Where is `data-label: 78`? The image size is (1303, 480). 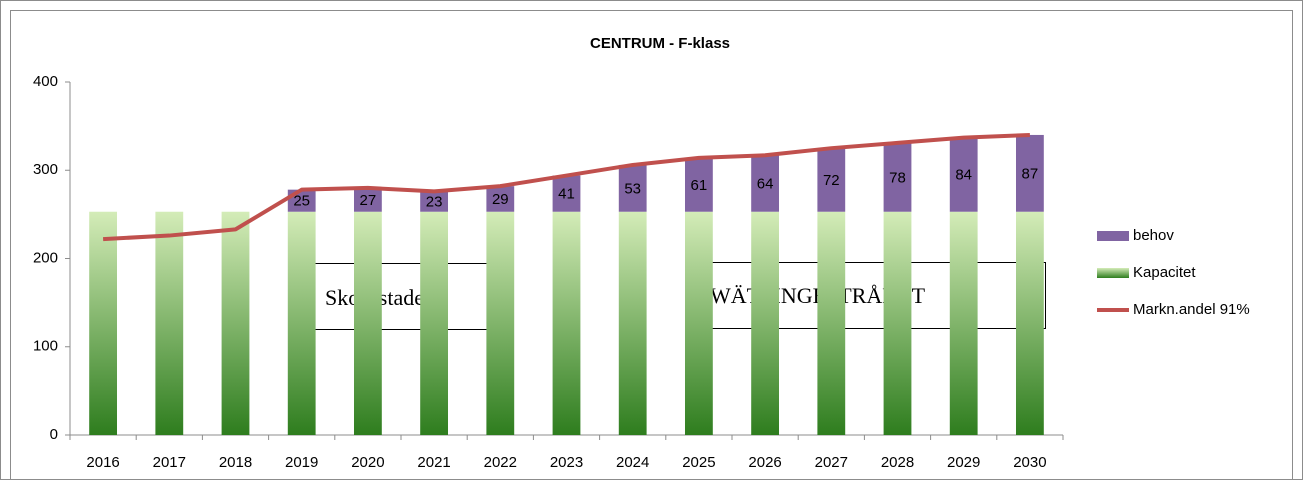
data-label: 78 is located at coordinates (897, 177).